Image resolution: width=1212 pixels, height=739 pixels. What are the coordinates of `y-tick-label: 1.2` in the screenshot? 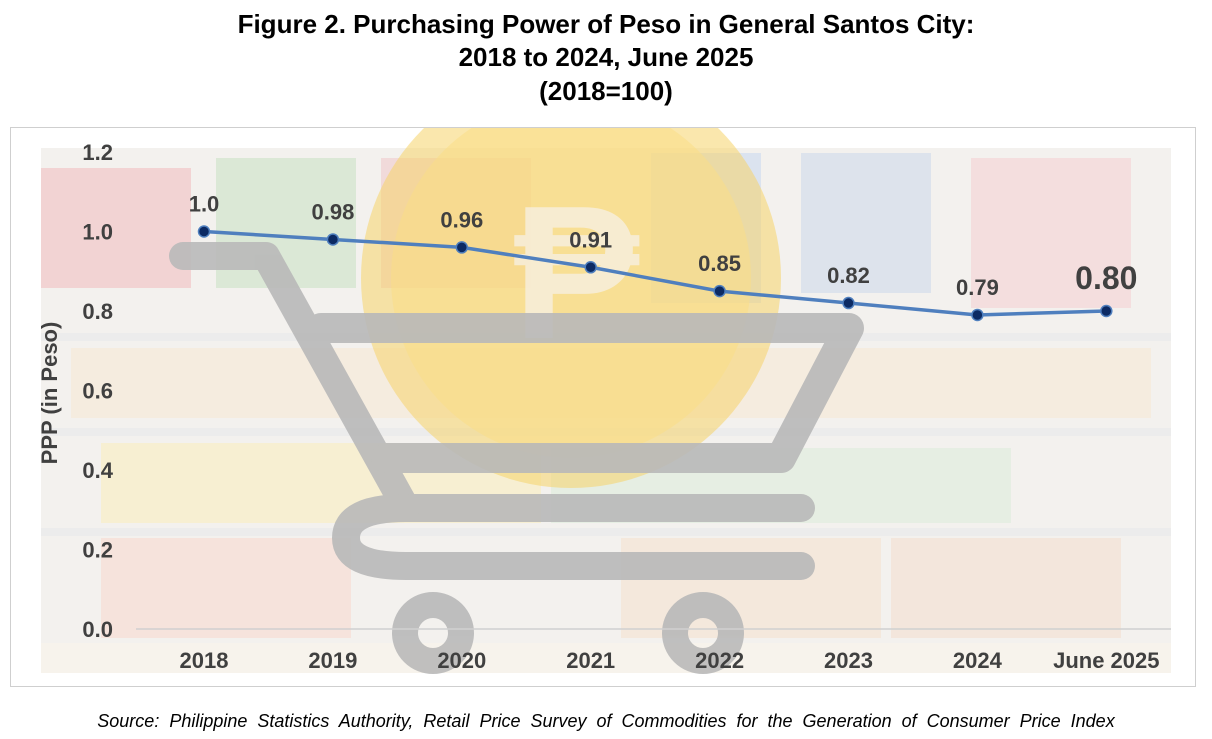 It's located at (97, 152).